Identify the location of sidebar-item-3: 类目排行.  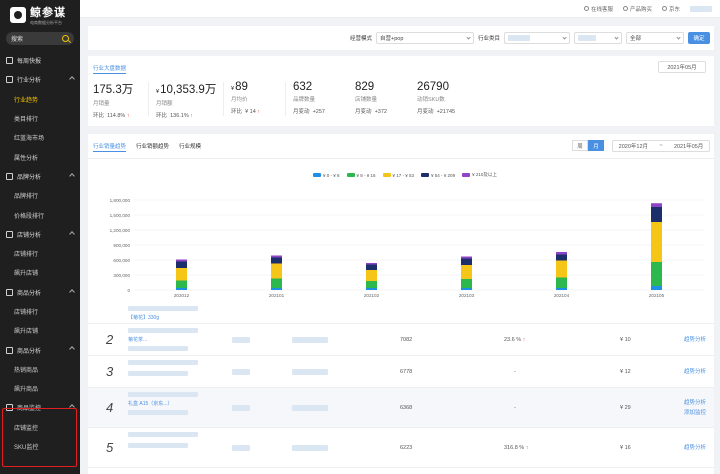
(40, 118).